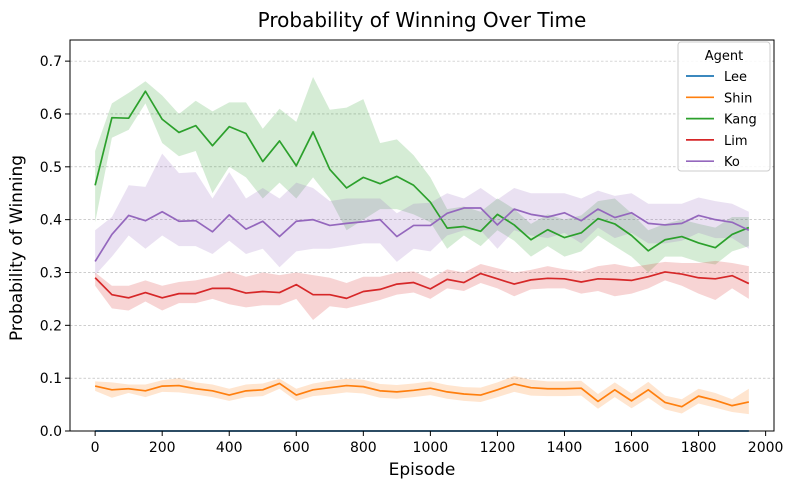 Image resolution: width=788 pixels, height=490 pixels. What do you see at coordinates (51, 62) in the screenshot?
I see `y-tick-label: 0.7` at bounding box center [51, 62].